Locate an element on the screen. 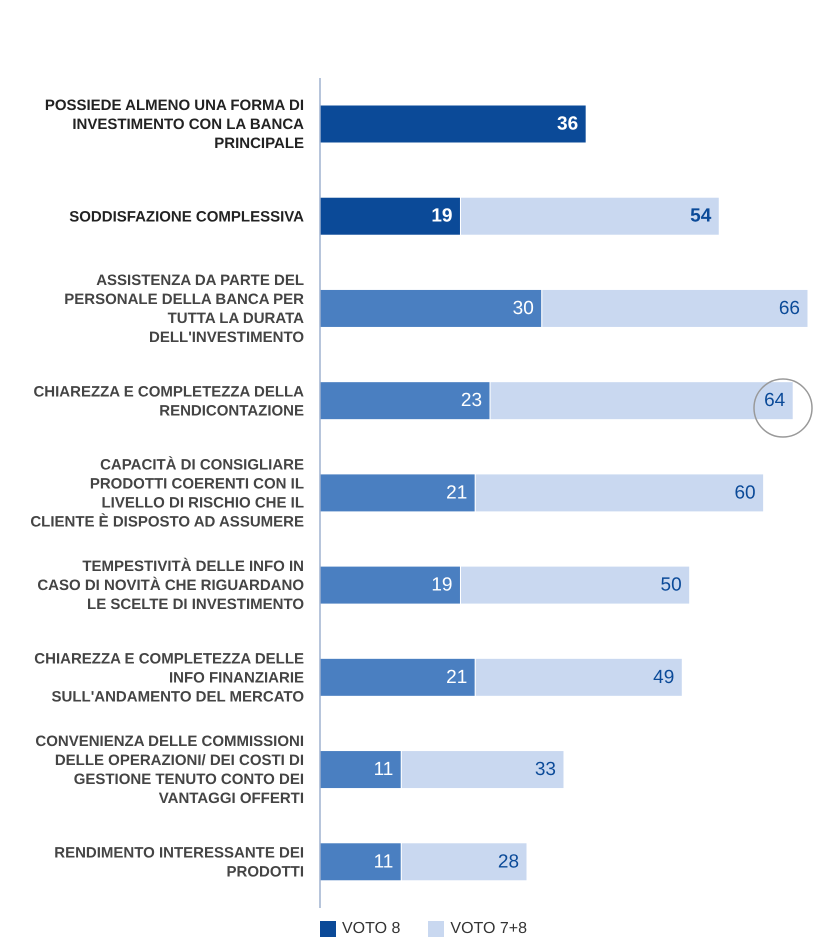 The height and width of the screenshot is (942, 816). y-tick-label: TEMPESTIVITÀ DELLE INFO IN CASO DI NOVITÀ CHE RIGUARDANO LE SCELTE DI INVESTIMENTO is located at coordinates (170, 584).